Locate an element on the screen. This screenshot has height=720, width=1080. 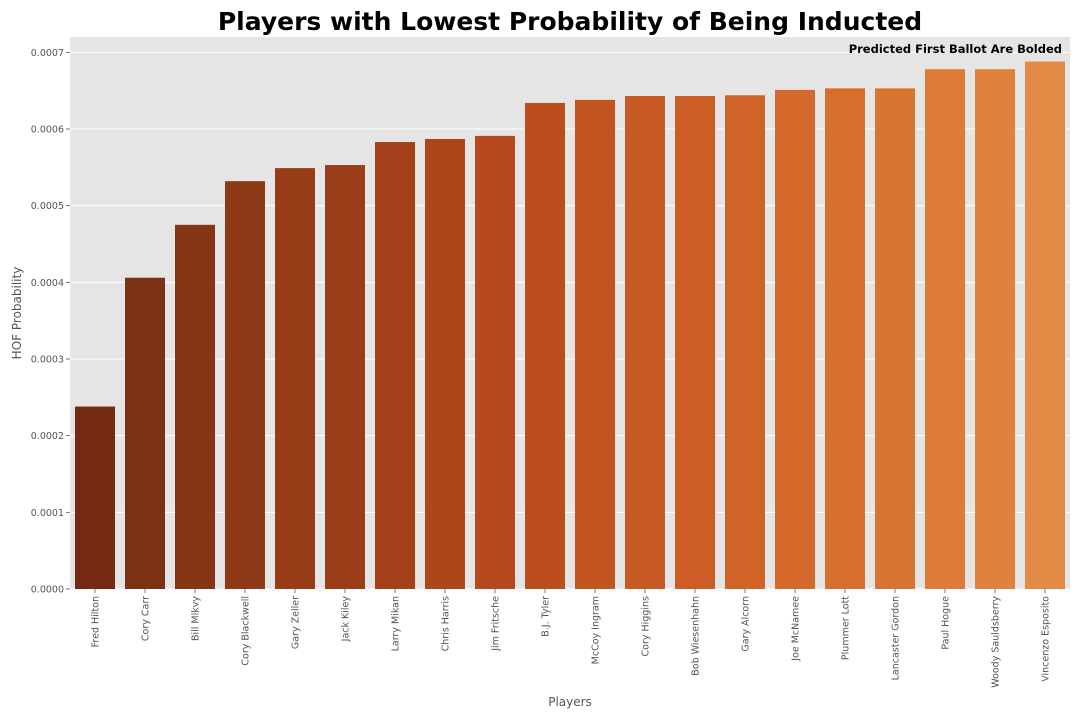
x-tick-label: Jack Kiley is located at coordinates (346, 619).